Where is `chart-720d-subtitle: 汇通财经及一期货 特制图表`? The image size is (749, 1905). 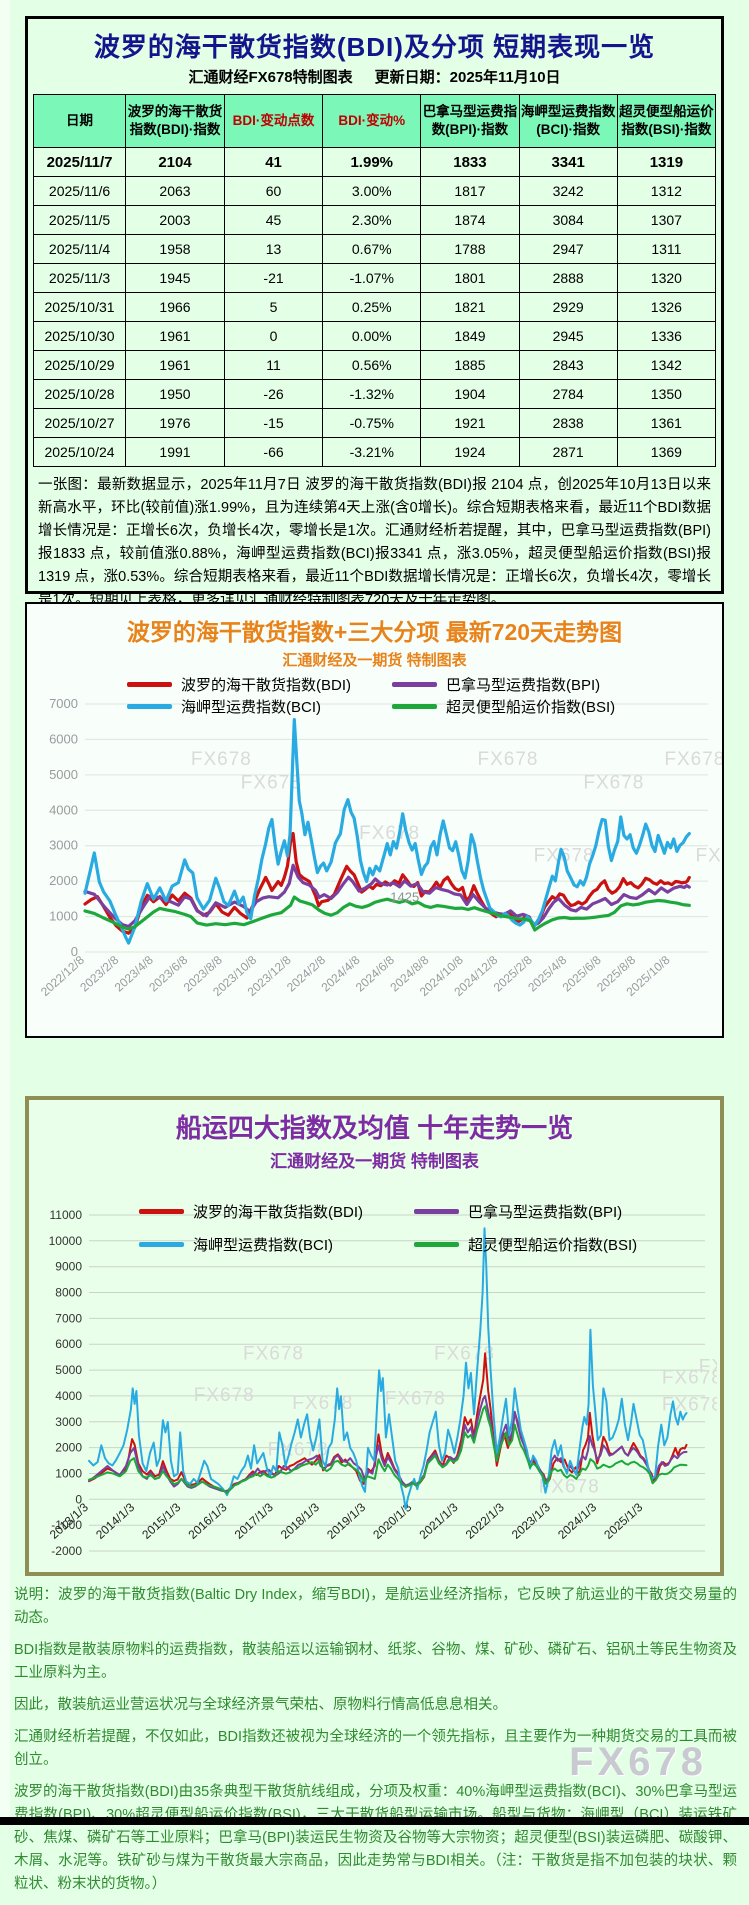
chart-720d-subtitle: 汇通财经及一期货 特制图表 is located at coordinates (374, 660).